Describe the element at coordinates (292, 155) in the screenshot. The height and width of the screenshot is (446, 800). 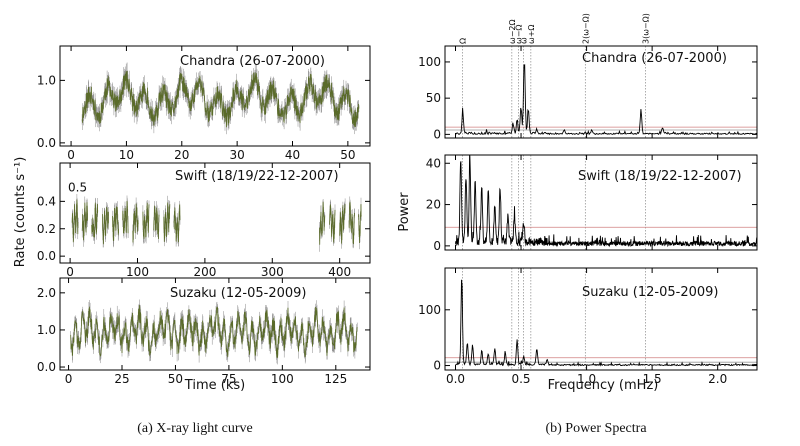
I see `x-tick-label: 40` at that location.